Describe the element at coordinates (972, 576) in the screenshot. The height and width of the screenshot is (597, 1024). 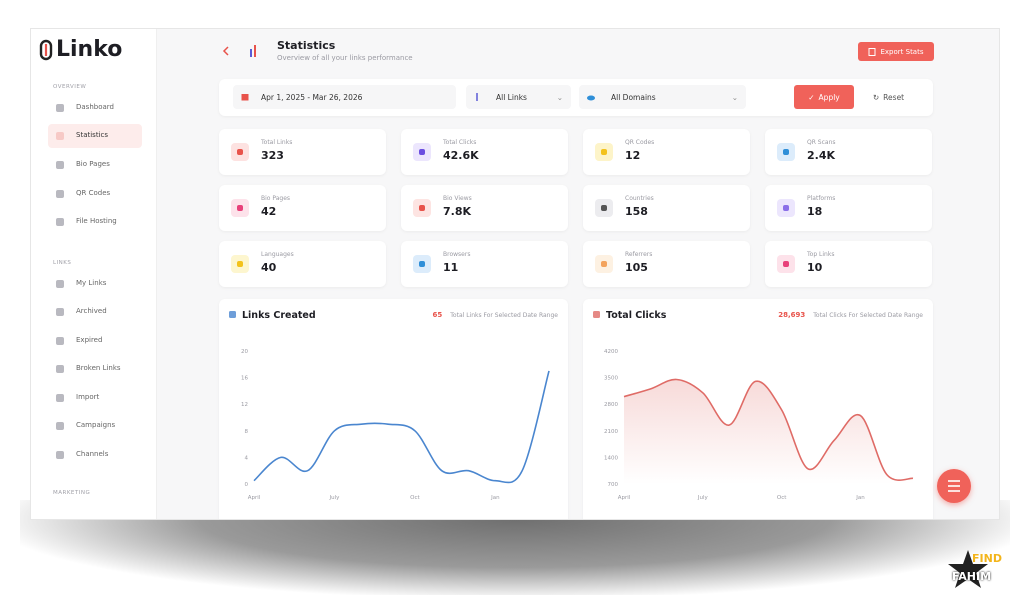
I see `watermark-bottom: FAHIM` at that location.